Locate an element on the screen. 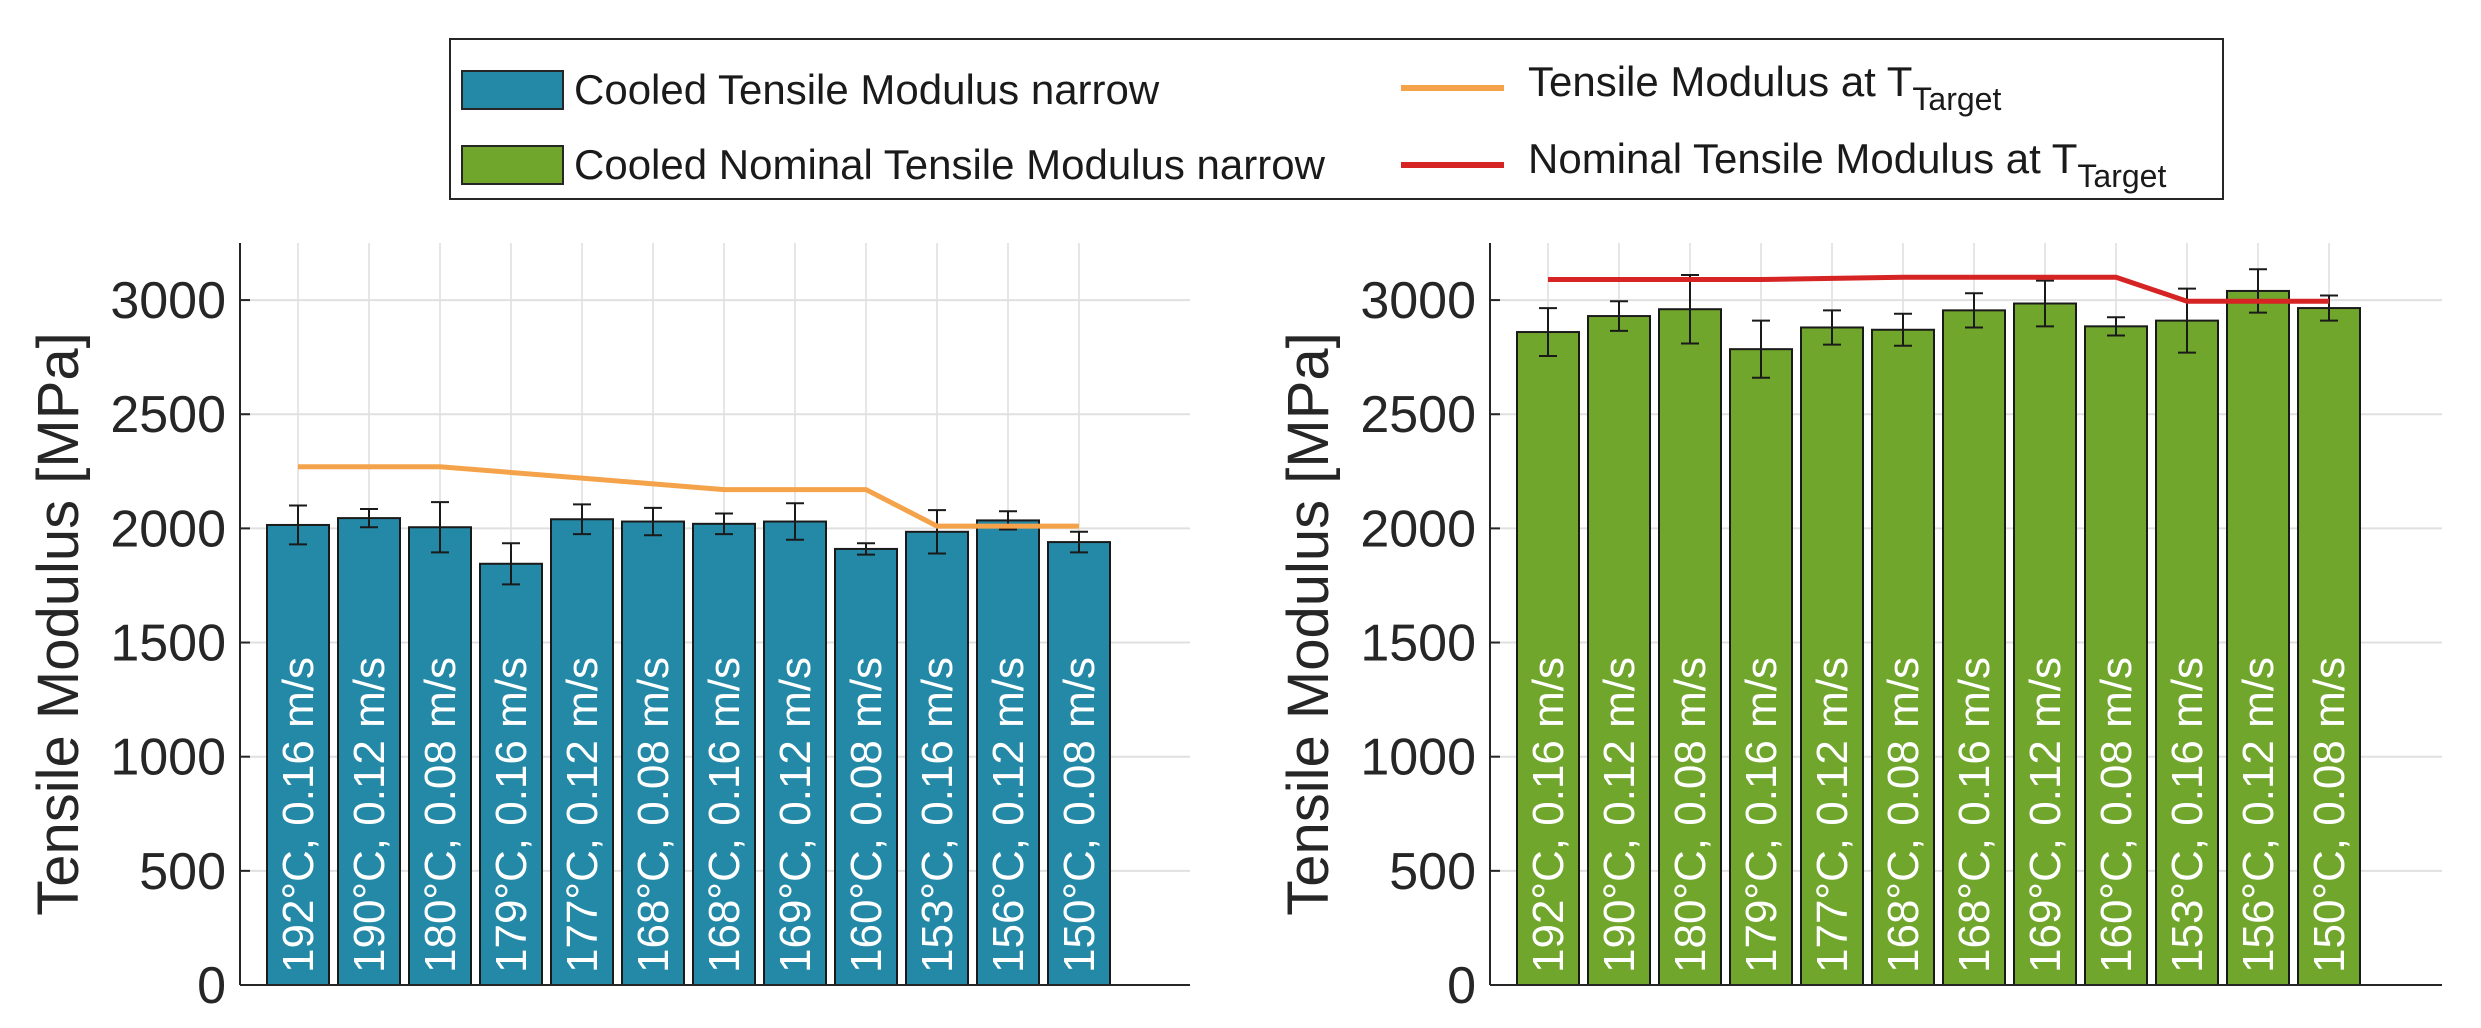 This screenshot has width=2481, height=1028. left-ytick-label: 0 is located at coordinates (211, 986).